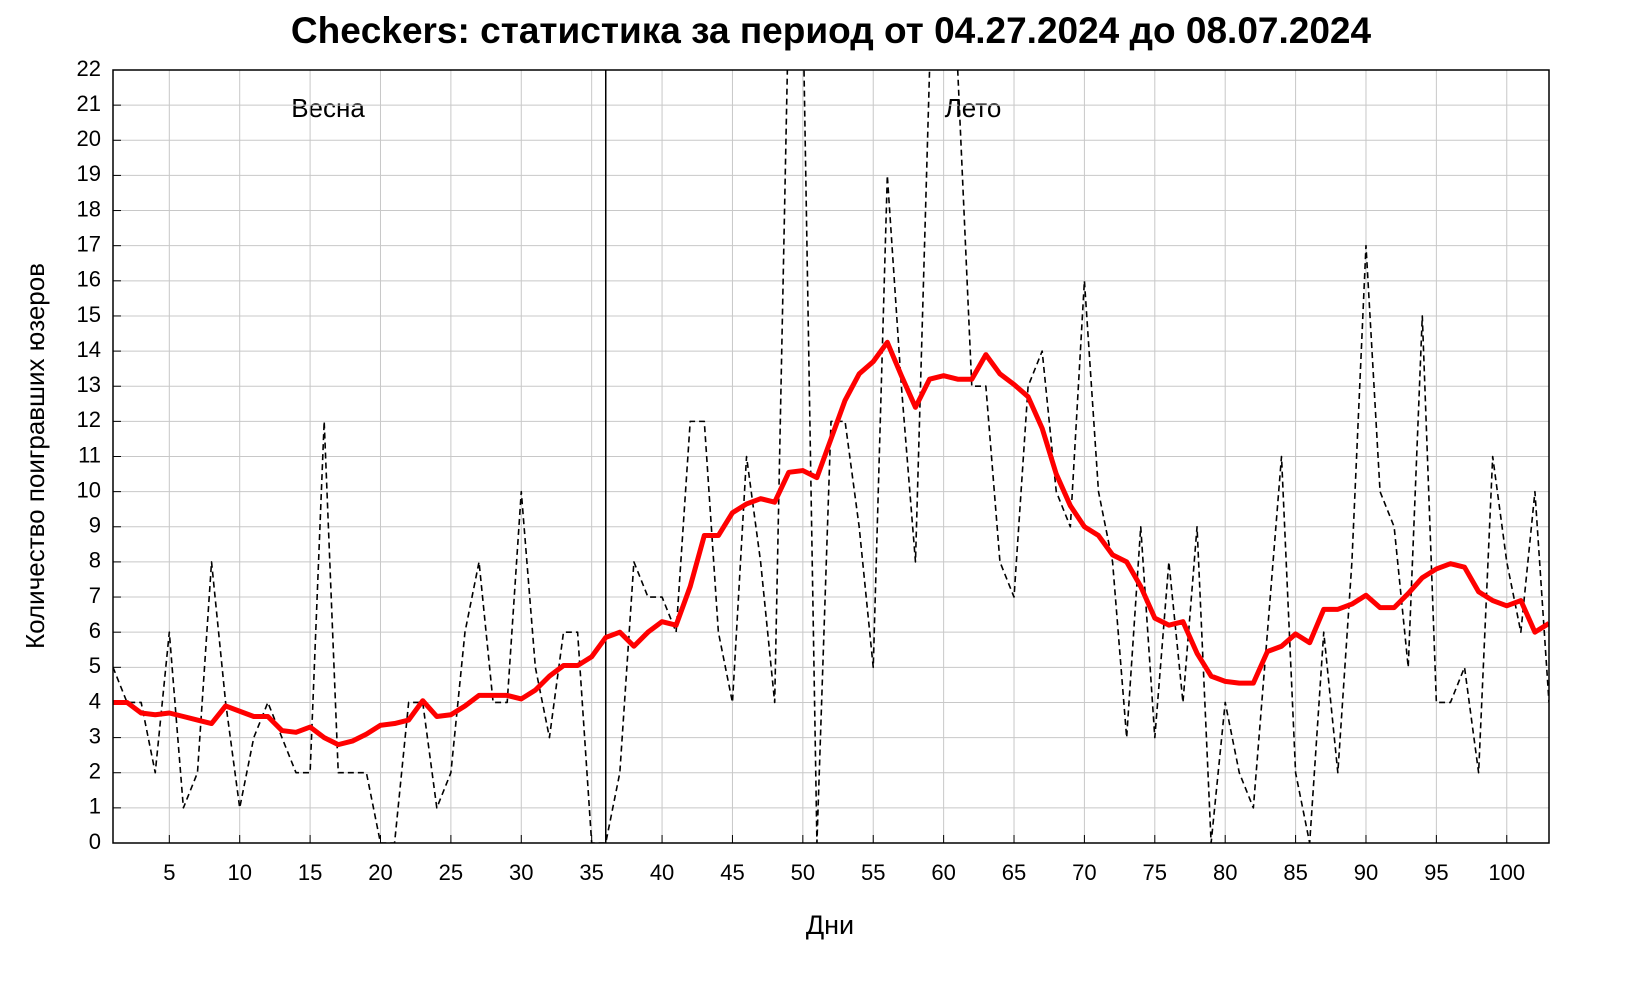 Image resolution: width=1625 pixels, height=991 pixels. I want to click on x-tick-label: 20, so click(380, 872).